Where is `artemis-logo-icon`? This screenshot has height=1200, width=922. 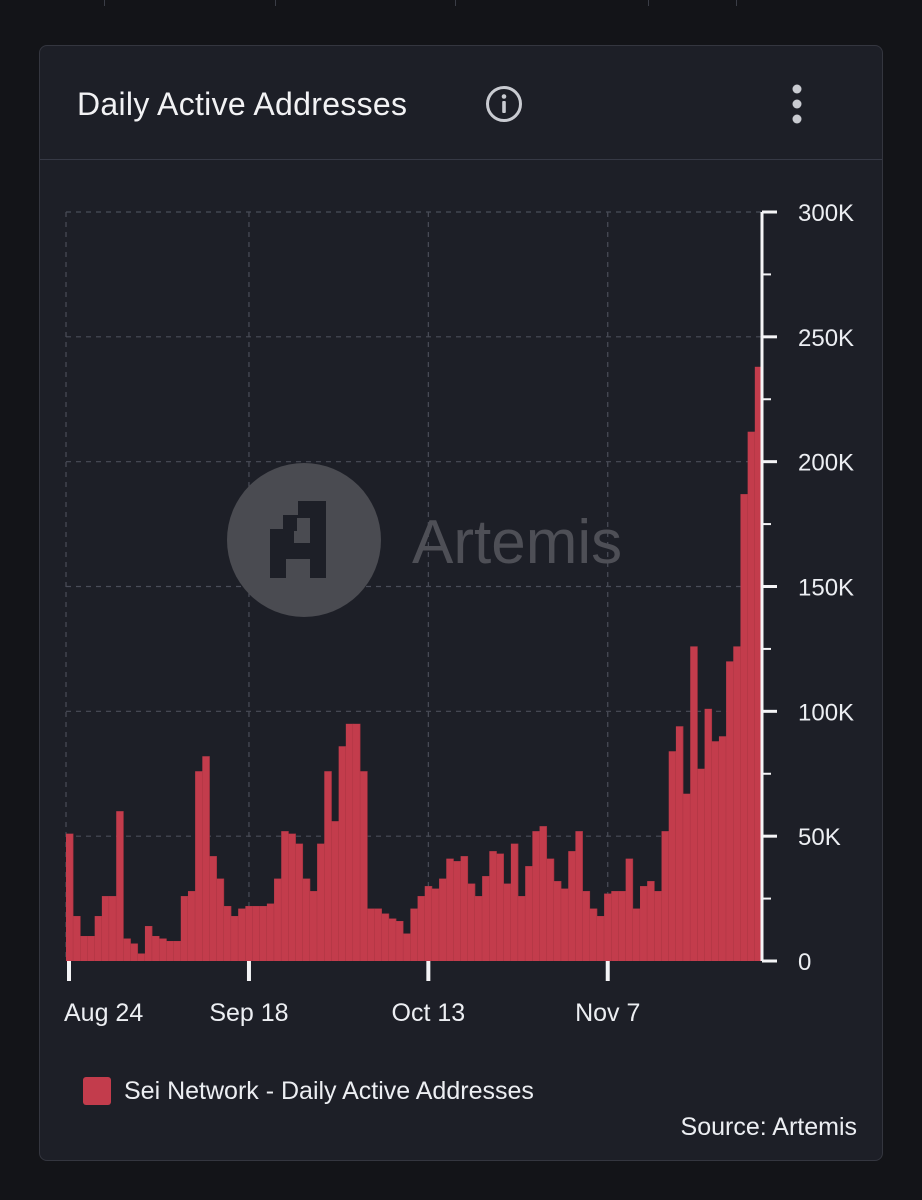
artemis-logo-icon is located at coordinates (304, 540).